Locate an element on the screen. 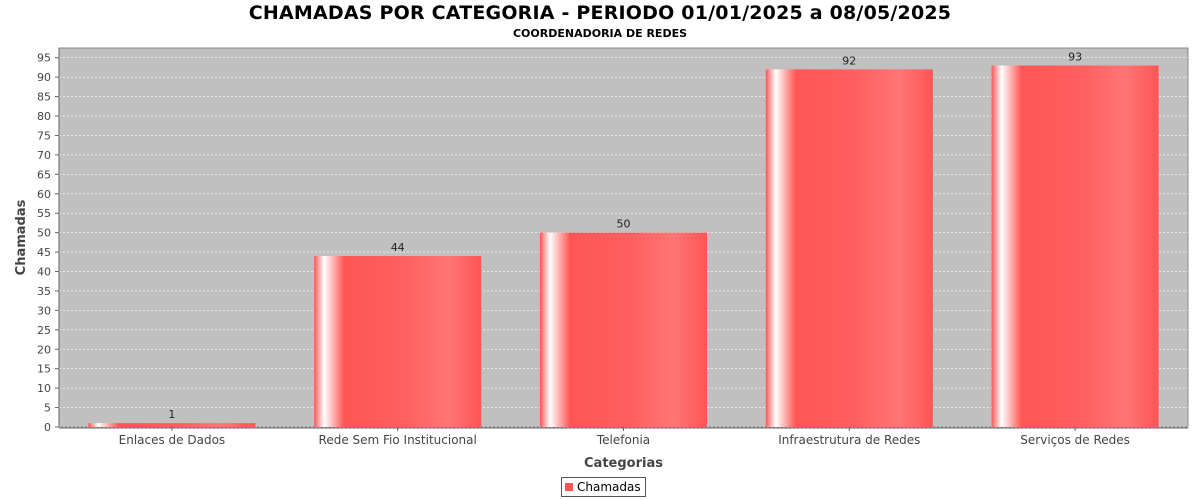  y-tick-label-80: 80 is located at coordinates (44, 116).